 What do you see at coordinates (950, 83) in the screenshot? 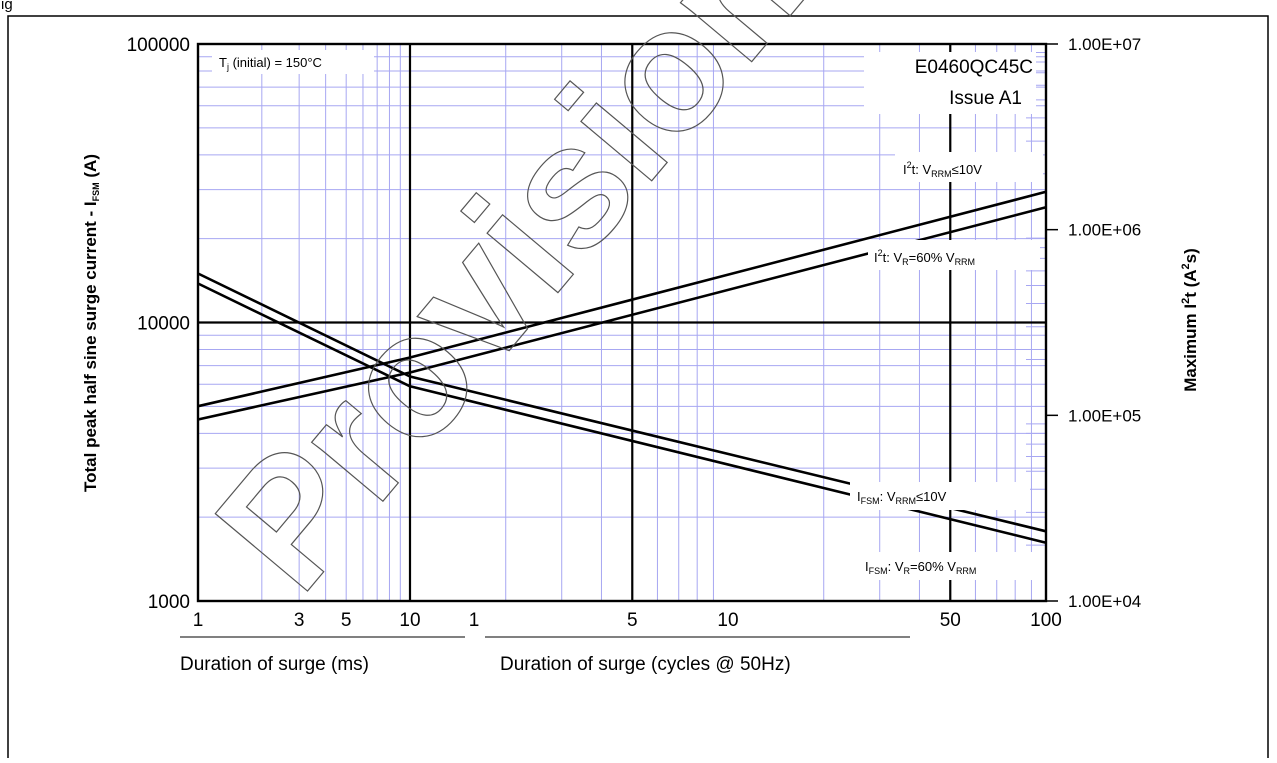
I see `device-code-bg` at bounding box center [950, 83].